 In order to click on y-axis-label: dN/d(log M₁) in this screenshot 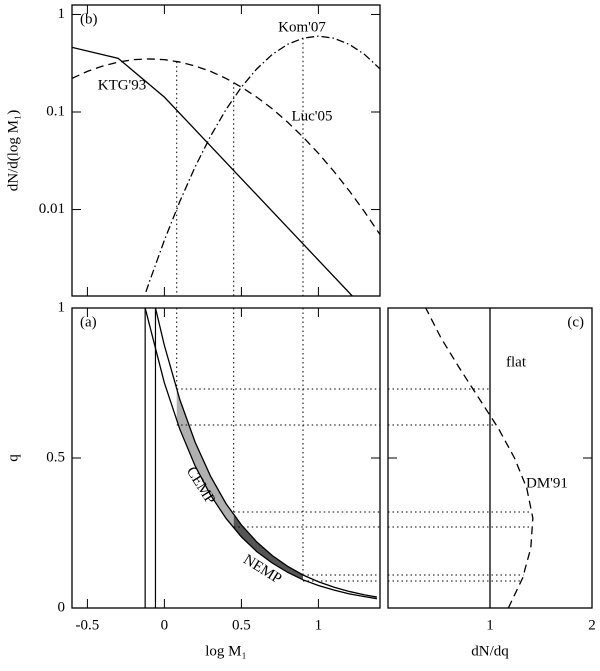, I will do `click(13, 150)`.